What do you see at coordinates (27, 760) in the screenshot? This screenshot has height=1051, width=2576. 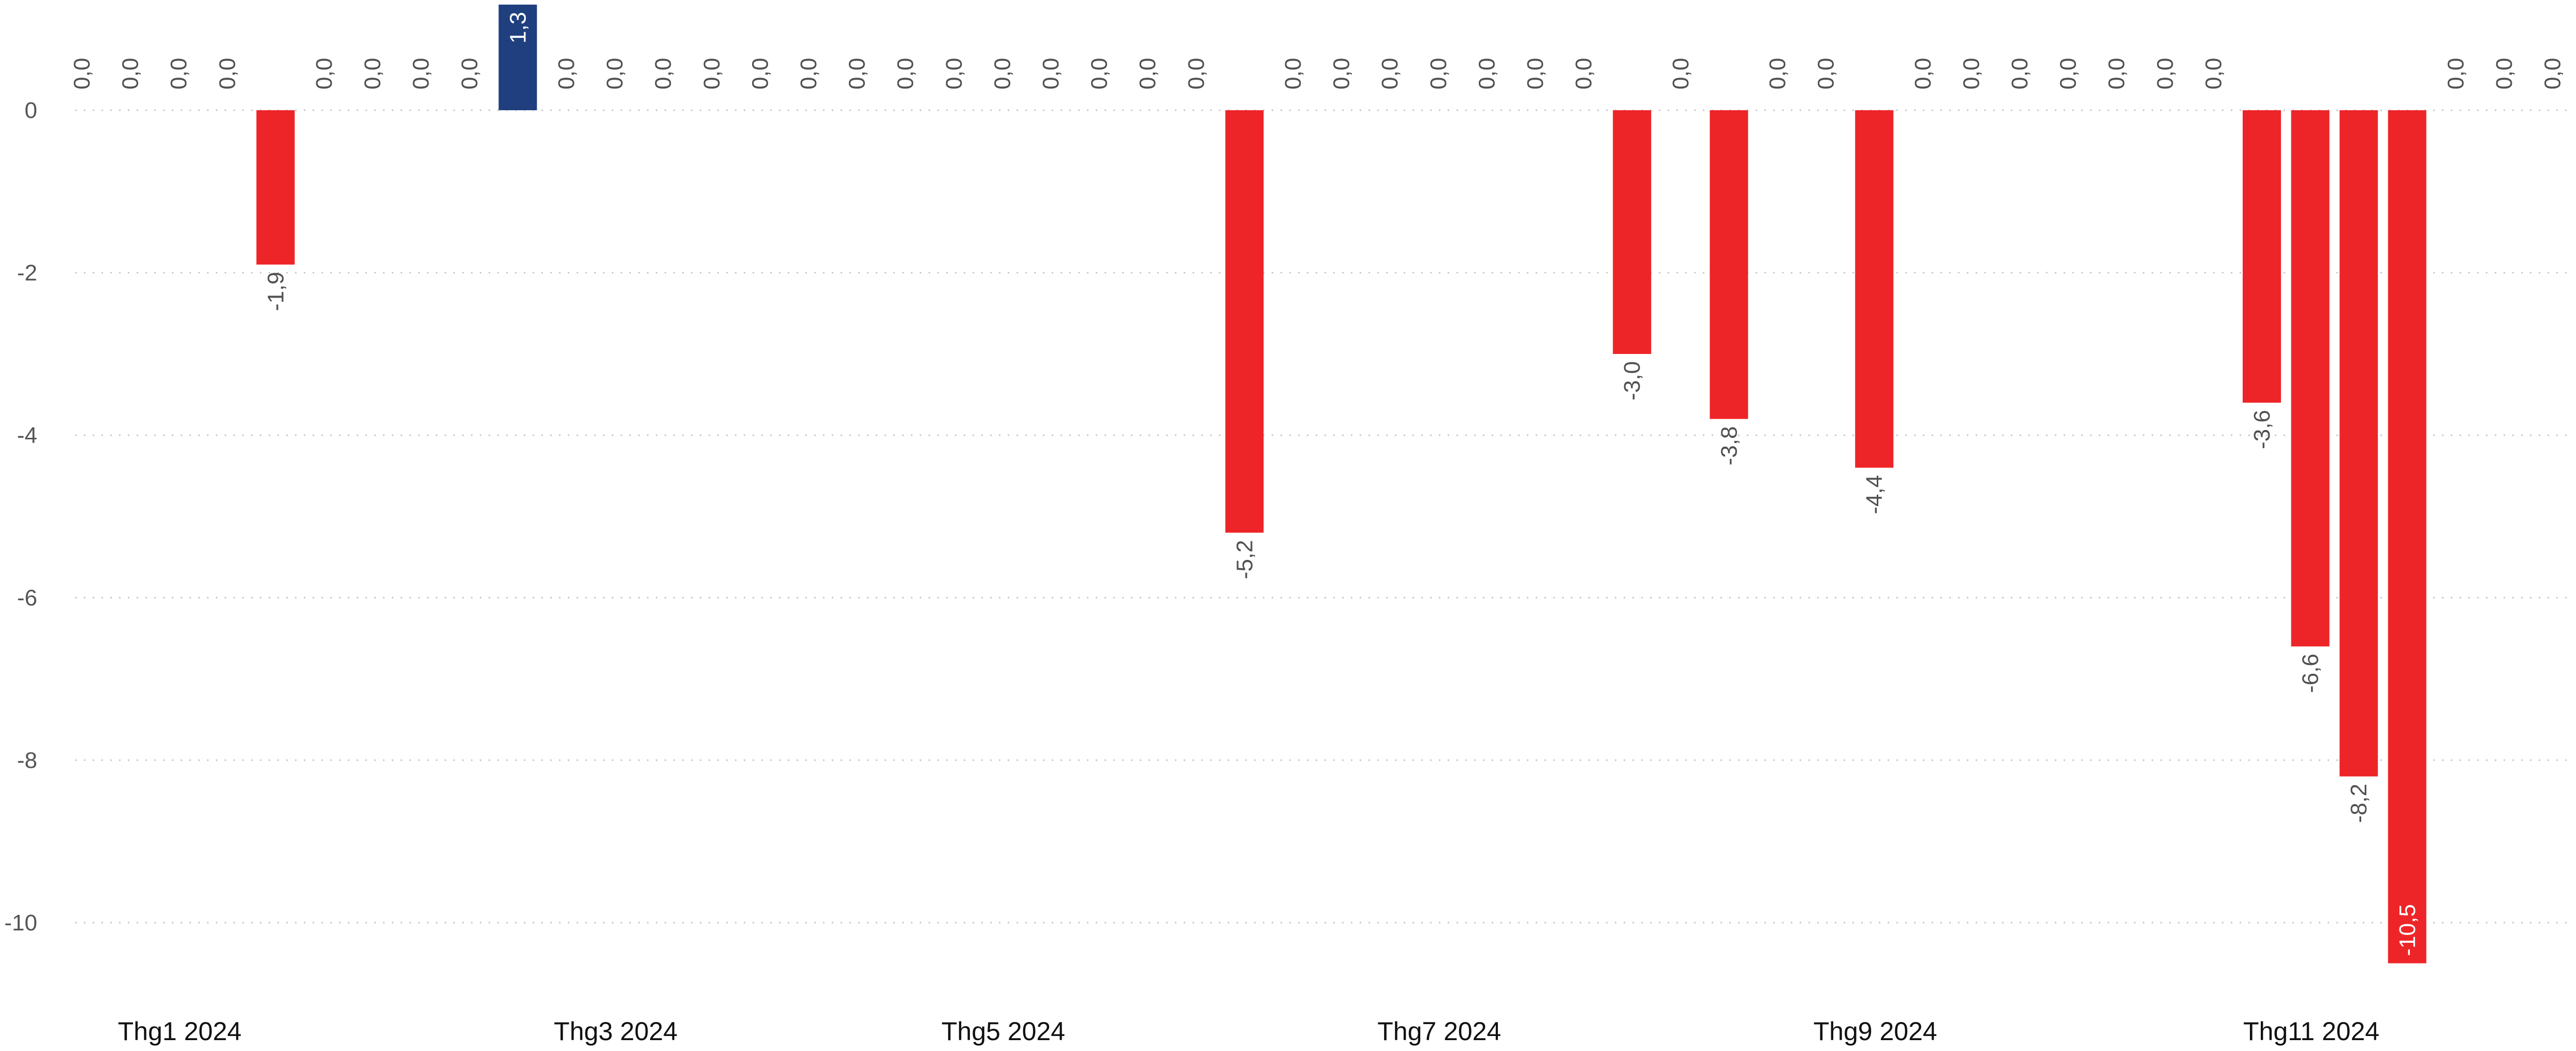 I see `y-tick-label: -8` at bounding box center [27, 760].